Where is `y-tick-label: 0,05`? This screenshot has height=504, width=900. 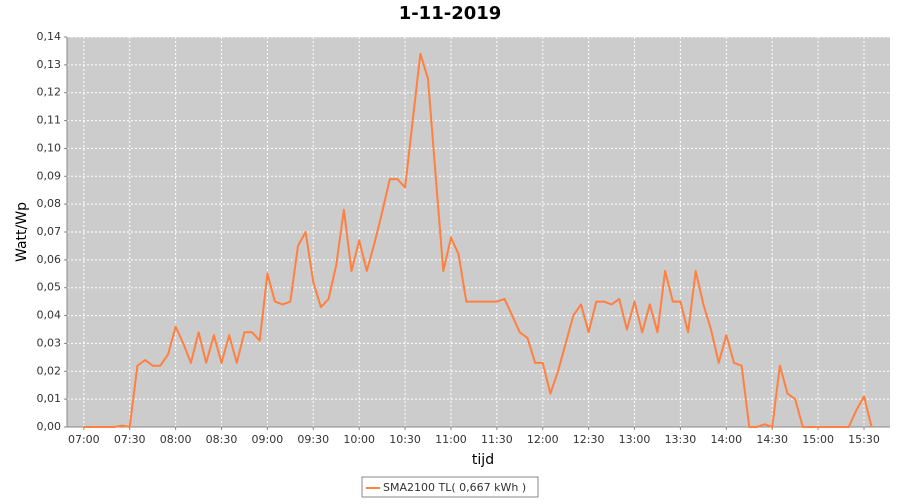
y-tick-label: 0,05 is located at coordinates (49, 287).